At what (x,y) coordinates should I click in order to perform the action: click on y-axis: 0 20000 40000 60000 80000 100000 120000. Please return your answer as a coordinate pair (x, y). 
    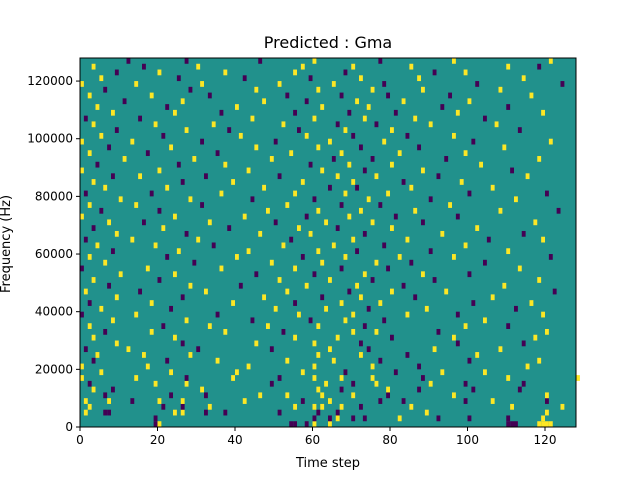
    Looking at the image, I should click on (53, 254).